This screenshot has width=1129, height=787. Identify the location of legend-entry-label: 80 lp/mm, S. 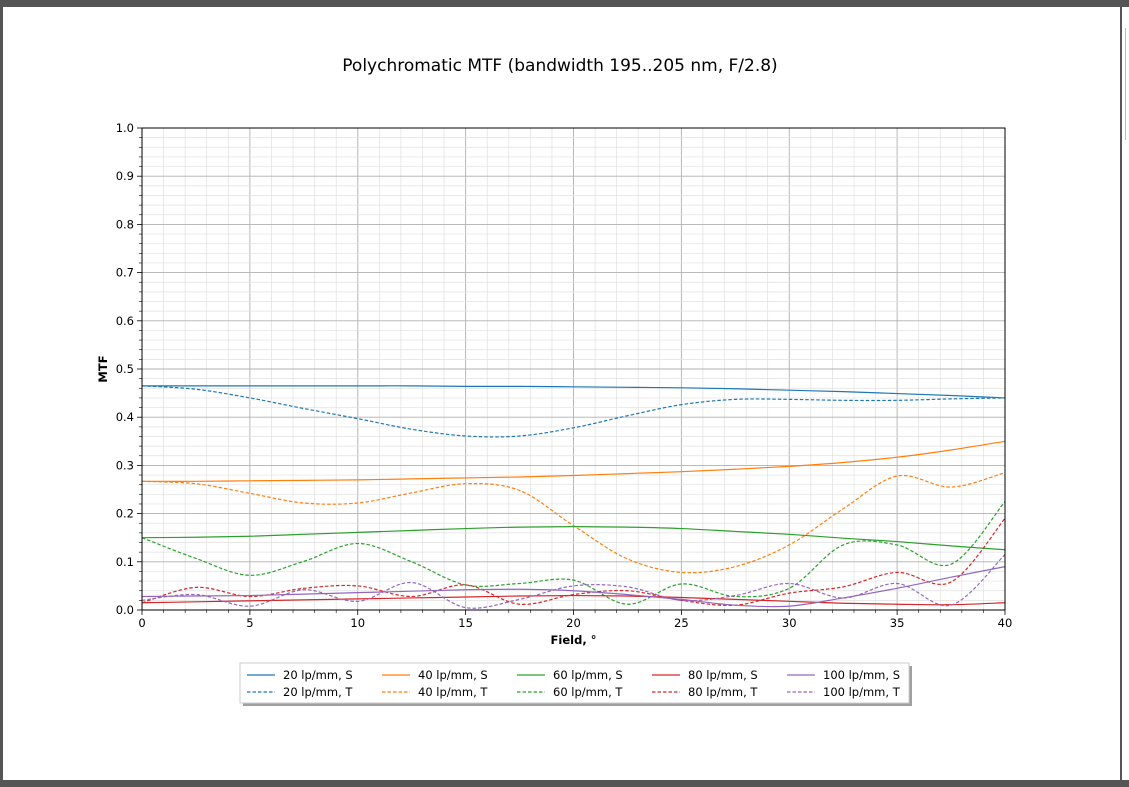
(723, 675).